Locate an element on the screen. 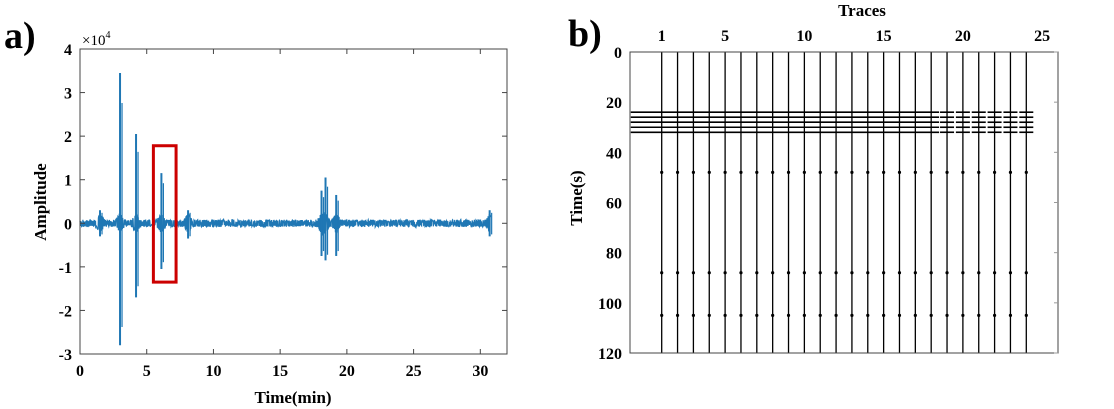 This screenshot has height=409, width=1114. y-tick-label: 80 is located at coordinates (614, 254).